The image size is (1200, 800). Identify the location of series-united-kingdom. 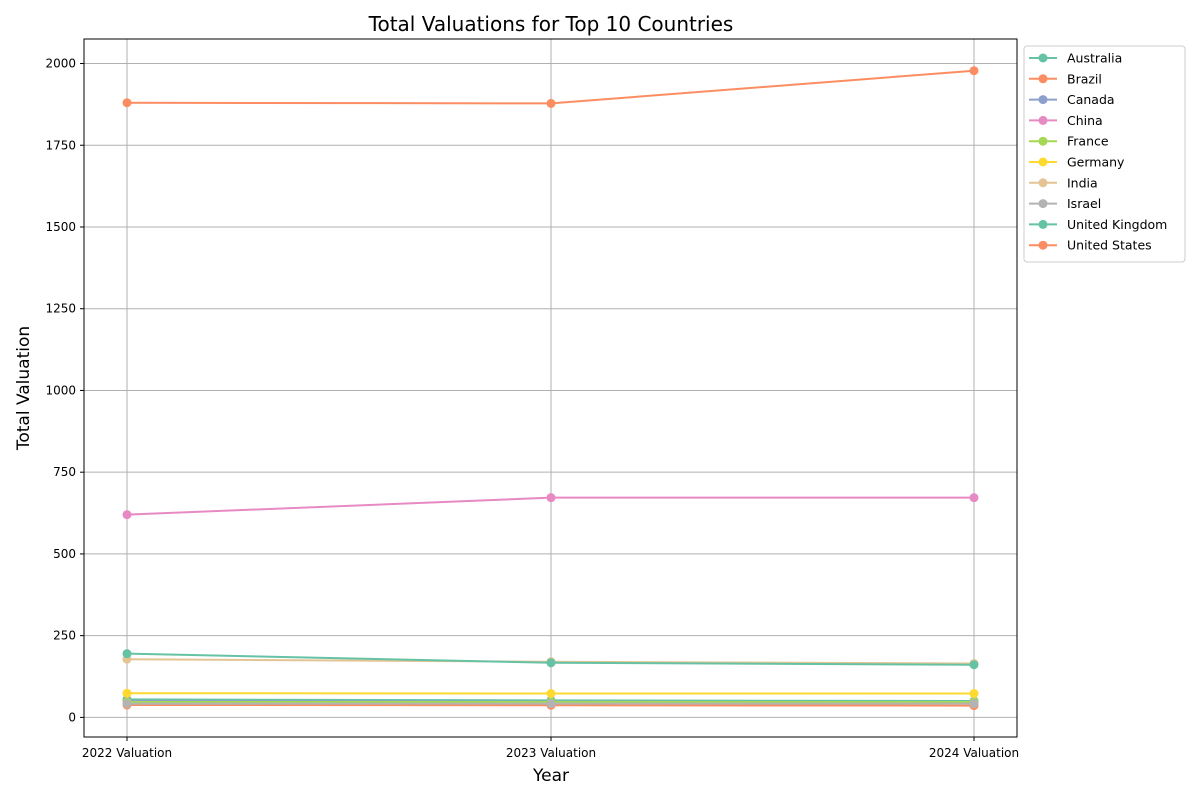
(550, 659).